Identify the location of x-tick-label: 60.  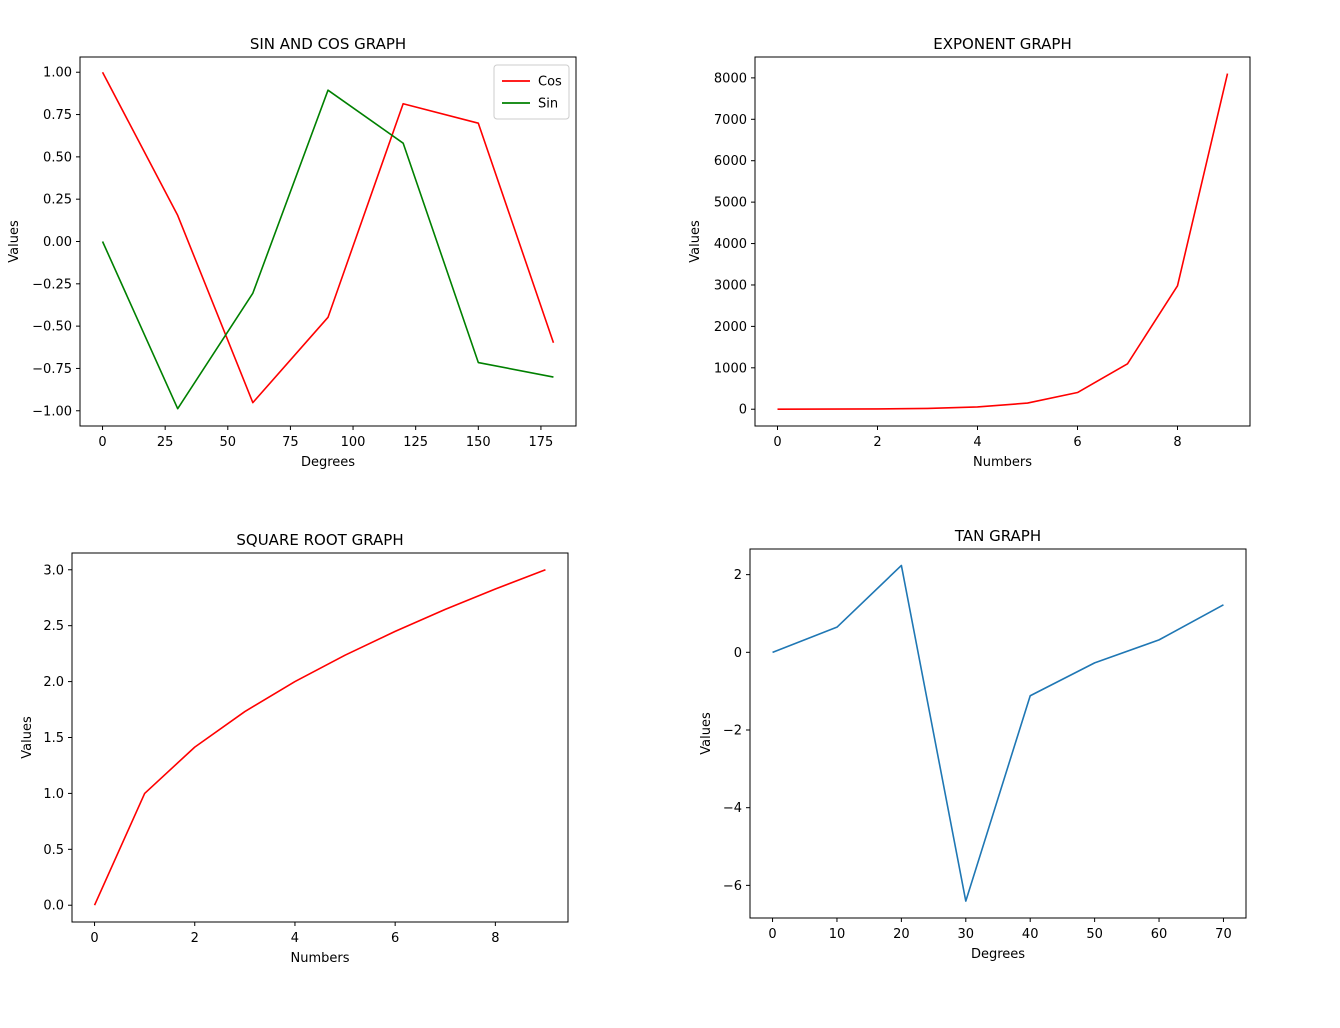
(1159, 934).